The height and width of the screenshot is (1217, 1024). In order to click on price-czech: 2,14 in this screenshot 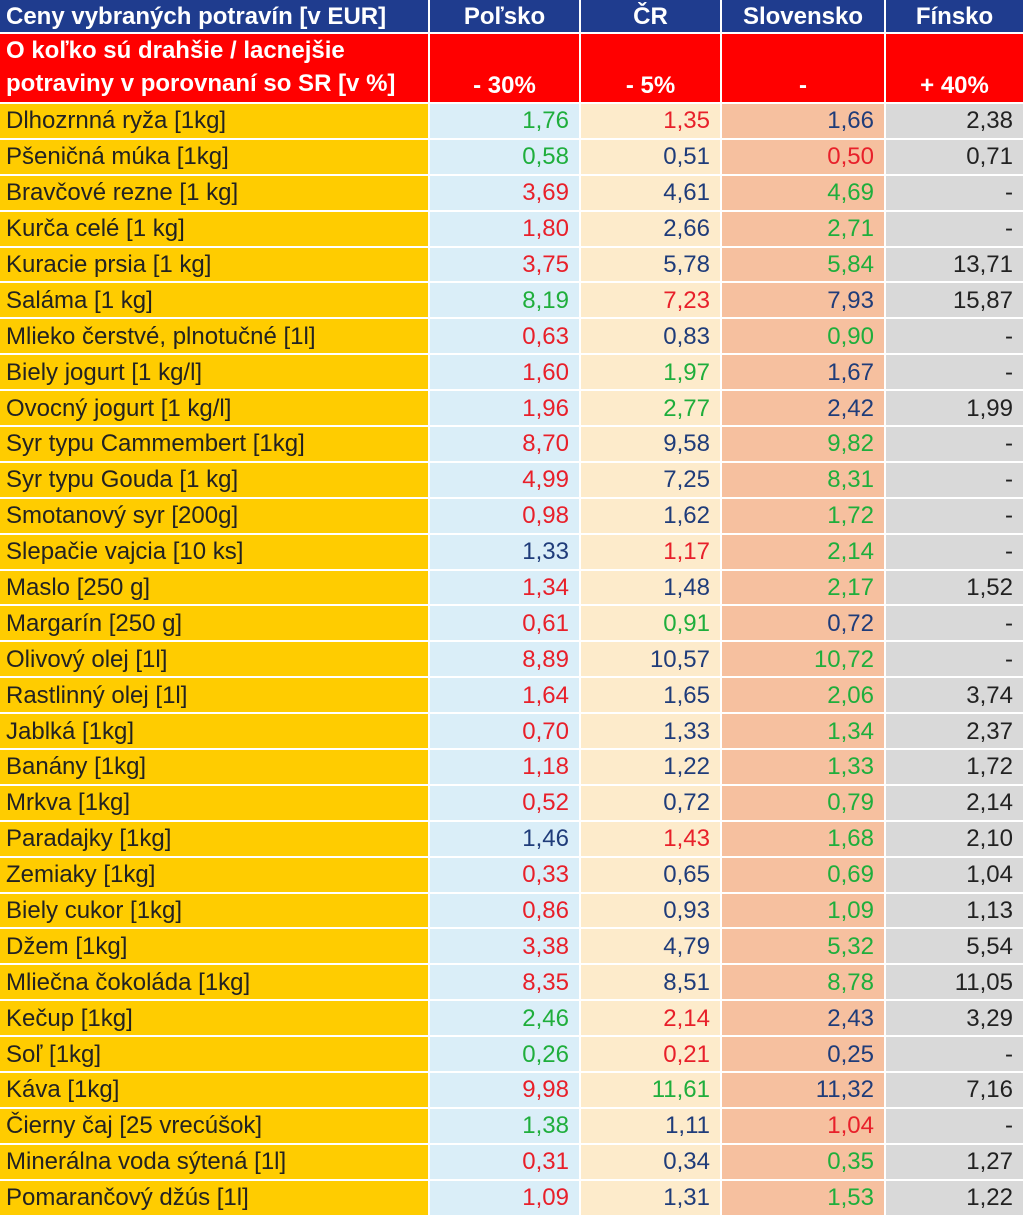, I will do `click(651, 1019)`.